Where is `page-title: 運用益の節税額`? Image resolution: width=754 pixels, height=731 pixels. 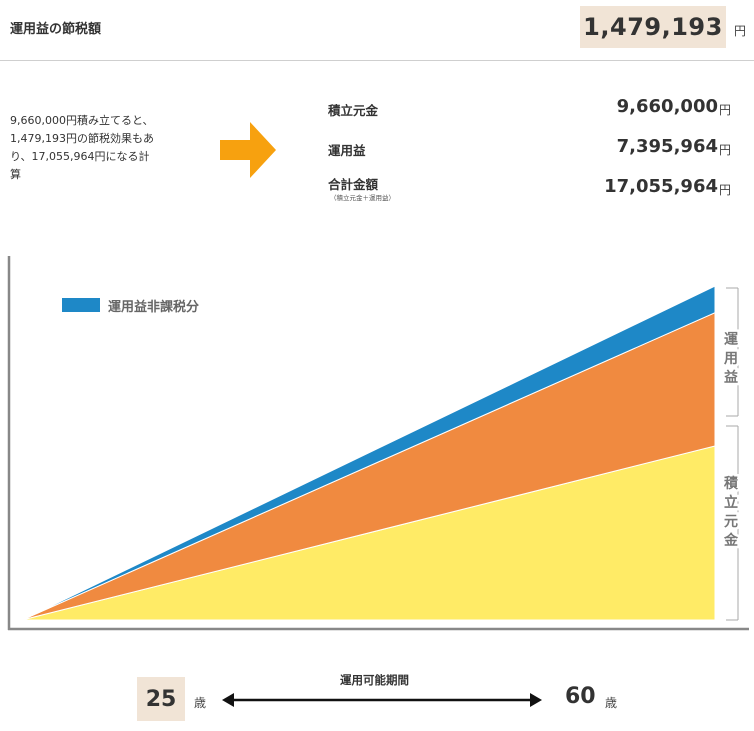 page-title: 運用益の節税額 is located at coordinates (56, 29).